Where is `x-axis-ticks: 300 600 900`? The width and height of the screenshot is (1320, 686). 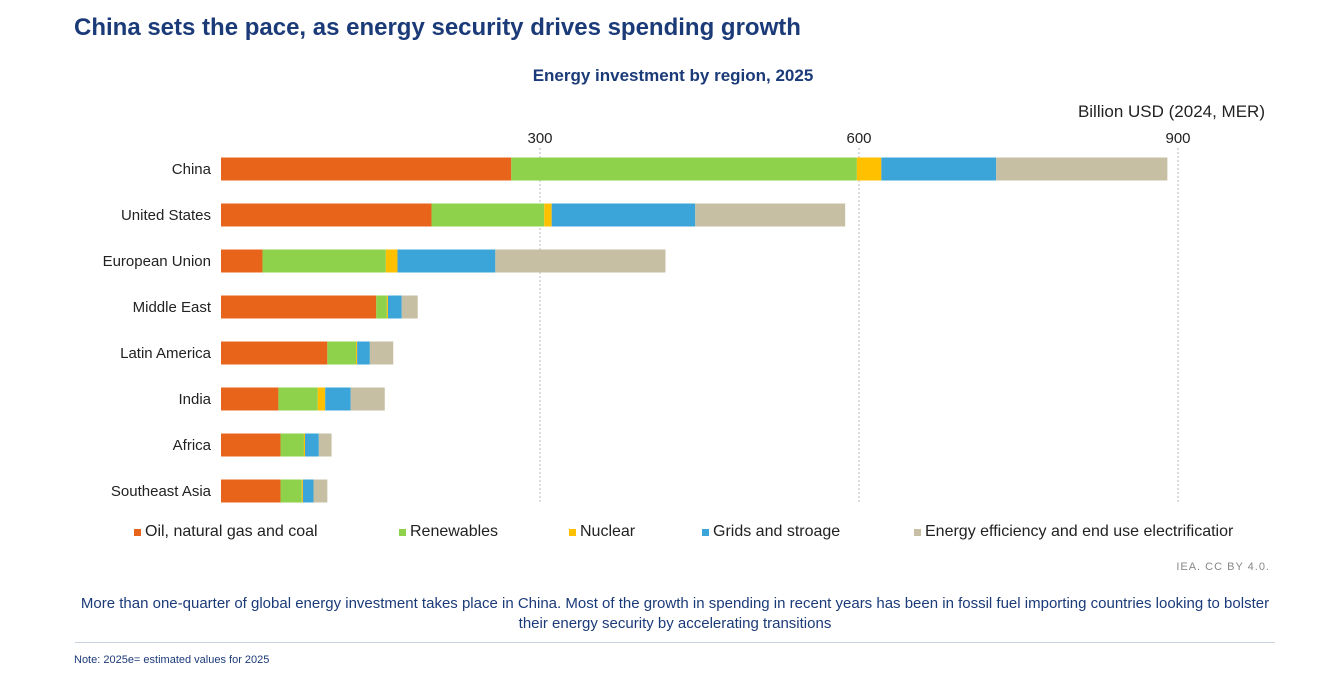
x-axis-ticks: 300 600 900 is located at coordinates (858, 138).